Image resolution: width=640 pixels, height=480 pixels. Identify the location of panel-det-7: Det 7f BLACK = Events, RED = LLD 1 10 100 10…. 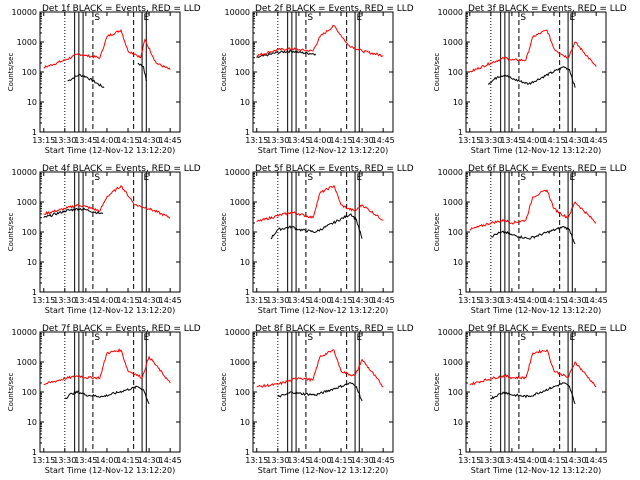
(104, 399).